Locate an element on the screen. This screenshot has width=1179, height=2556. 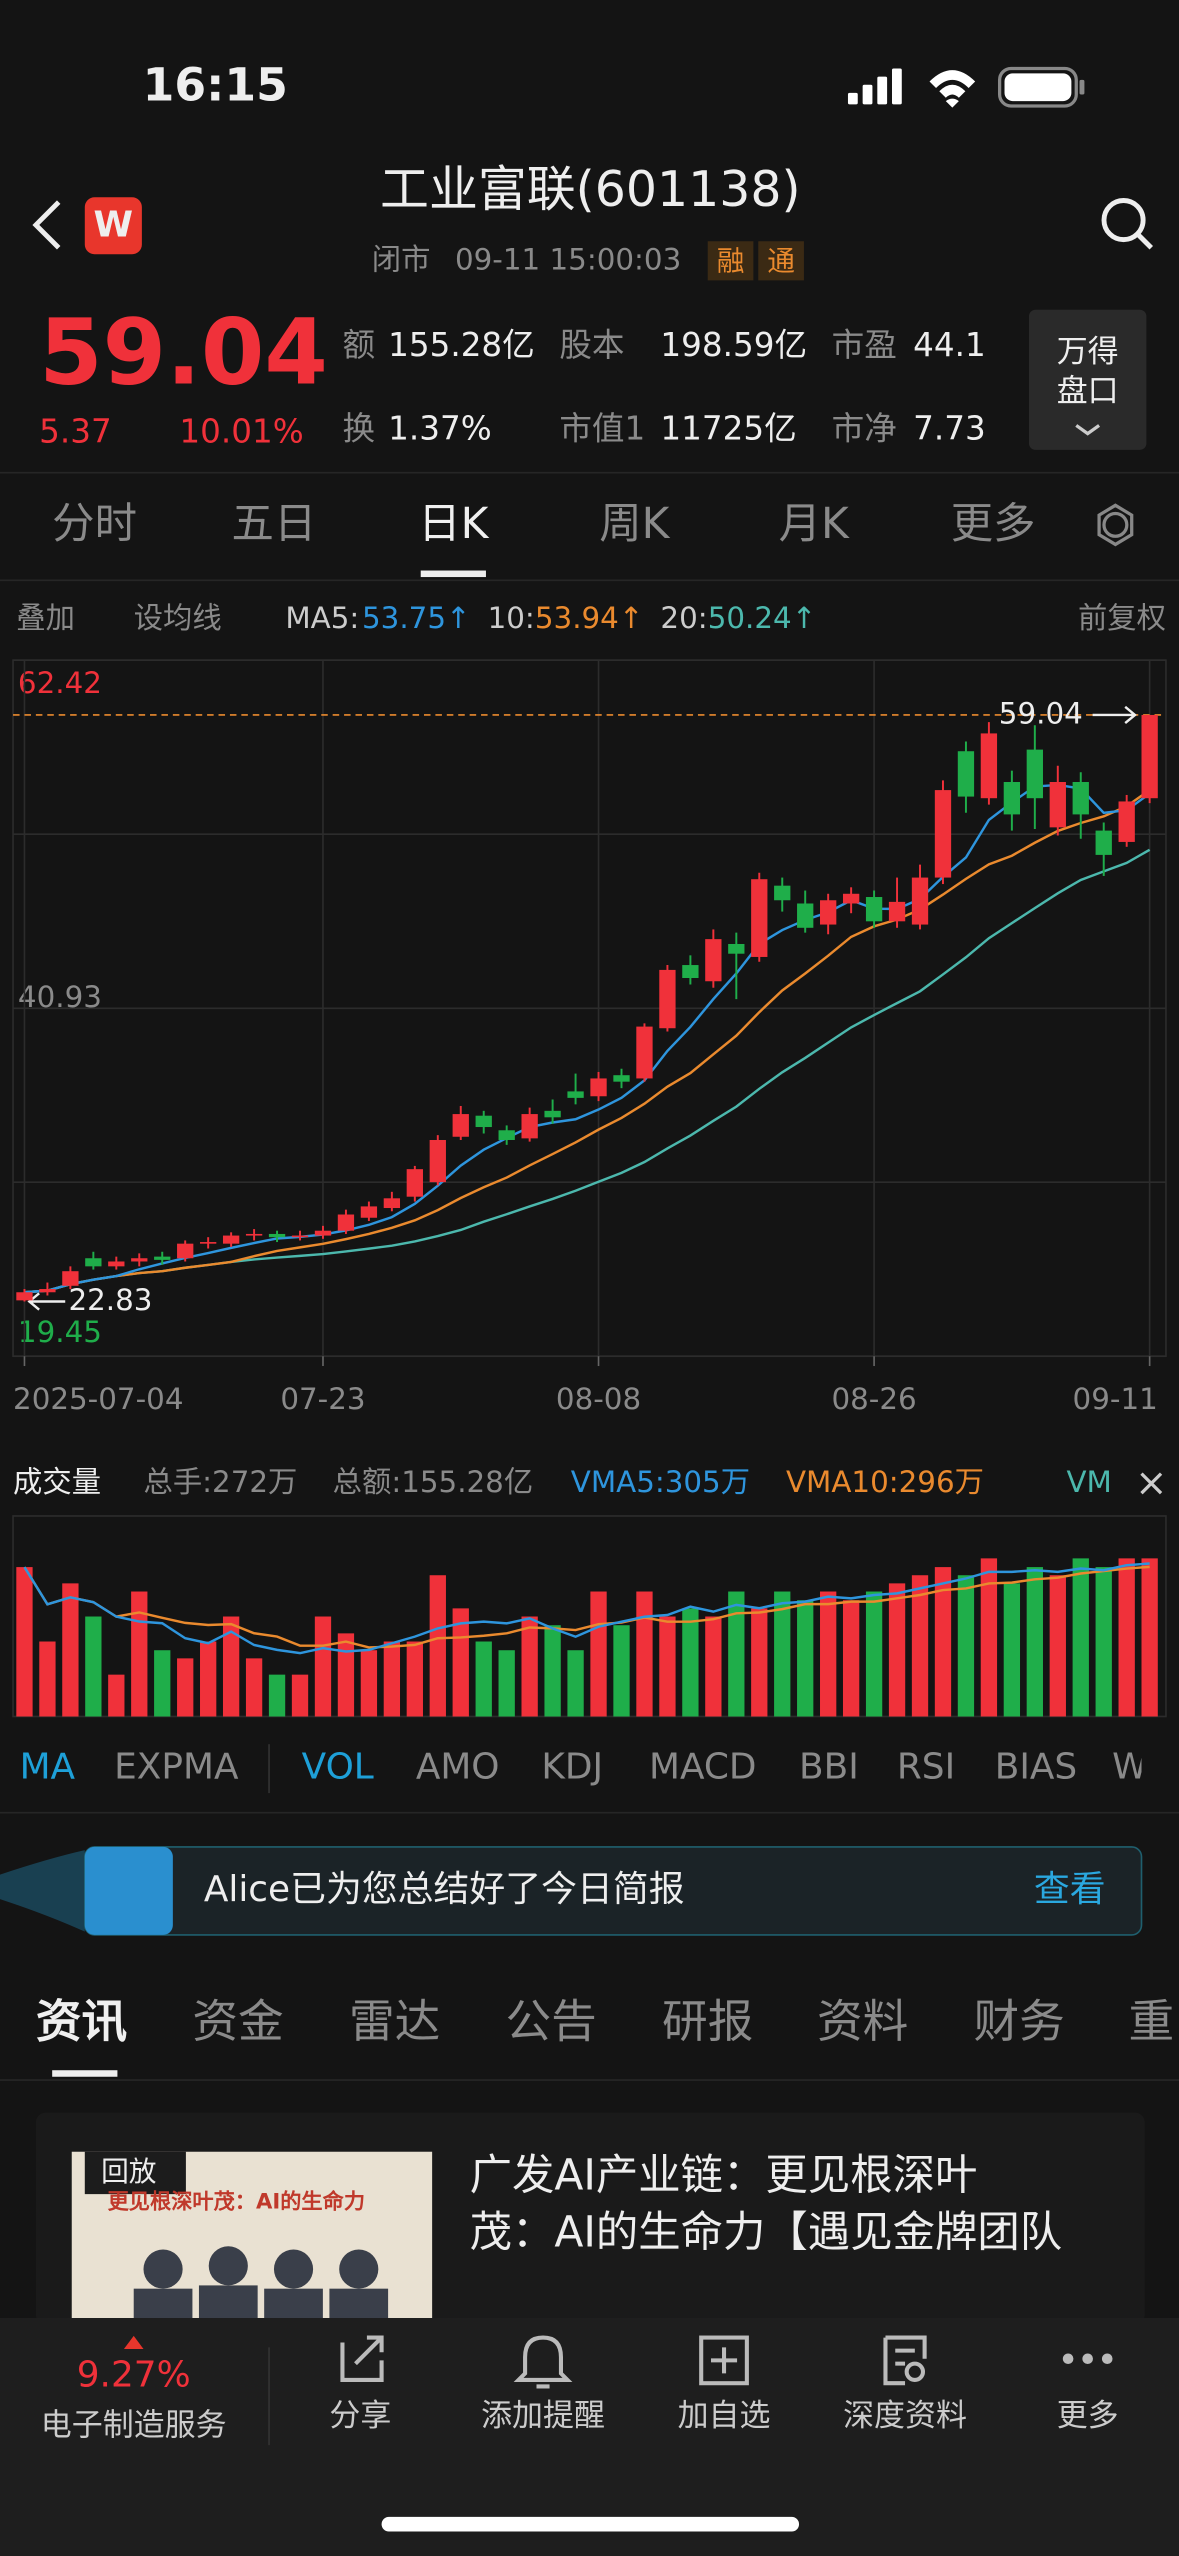
up-arrow is located at coordinates (133, 2342).